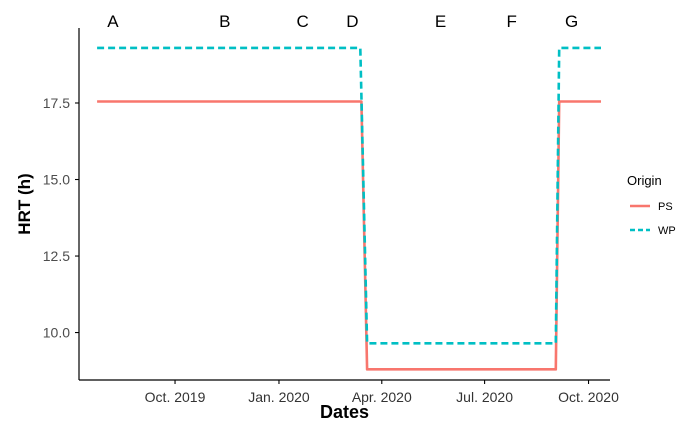 Image resolution: width=681 pixels, height=431 pixels. Describe the element at coordinates (24, 203) in the screenshot. I see `y-axis-title: HRT (h)` at that location.